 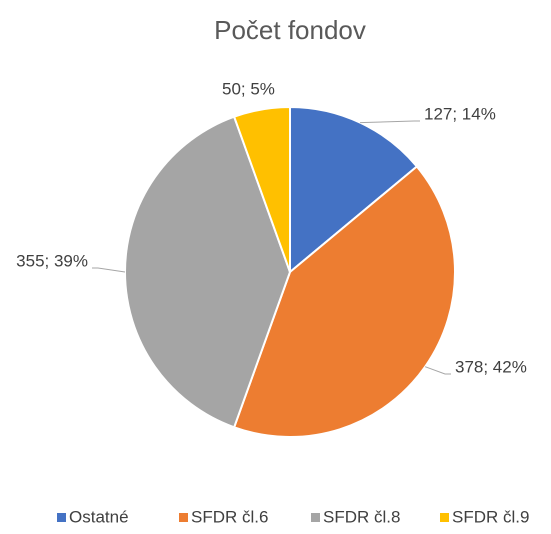 What do you see at coordinates (460, 113) in the screenshot?
I see `data-label: 127; 14%` at bounding box center [460, 113].